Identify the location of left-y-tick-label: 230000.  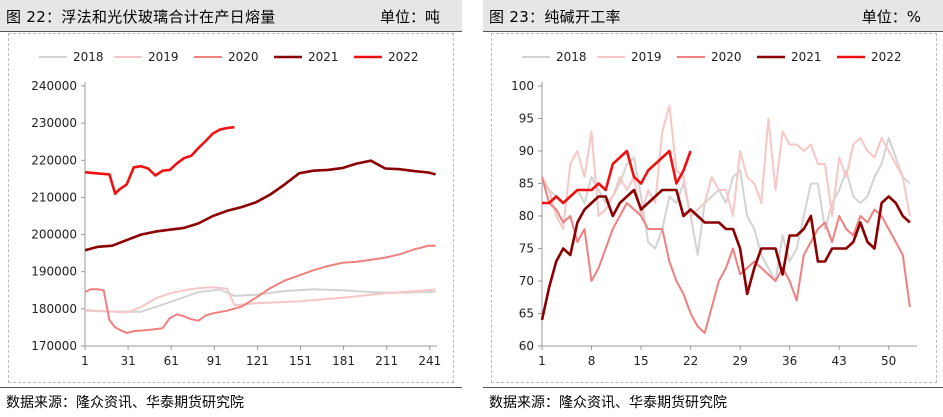
(54, 123).